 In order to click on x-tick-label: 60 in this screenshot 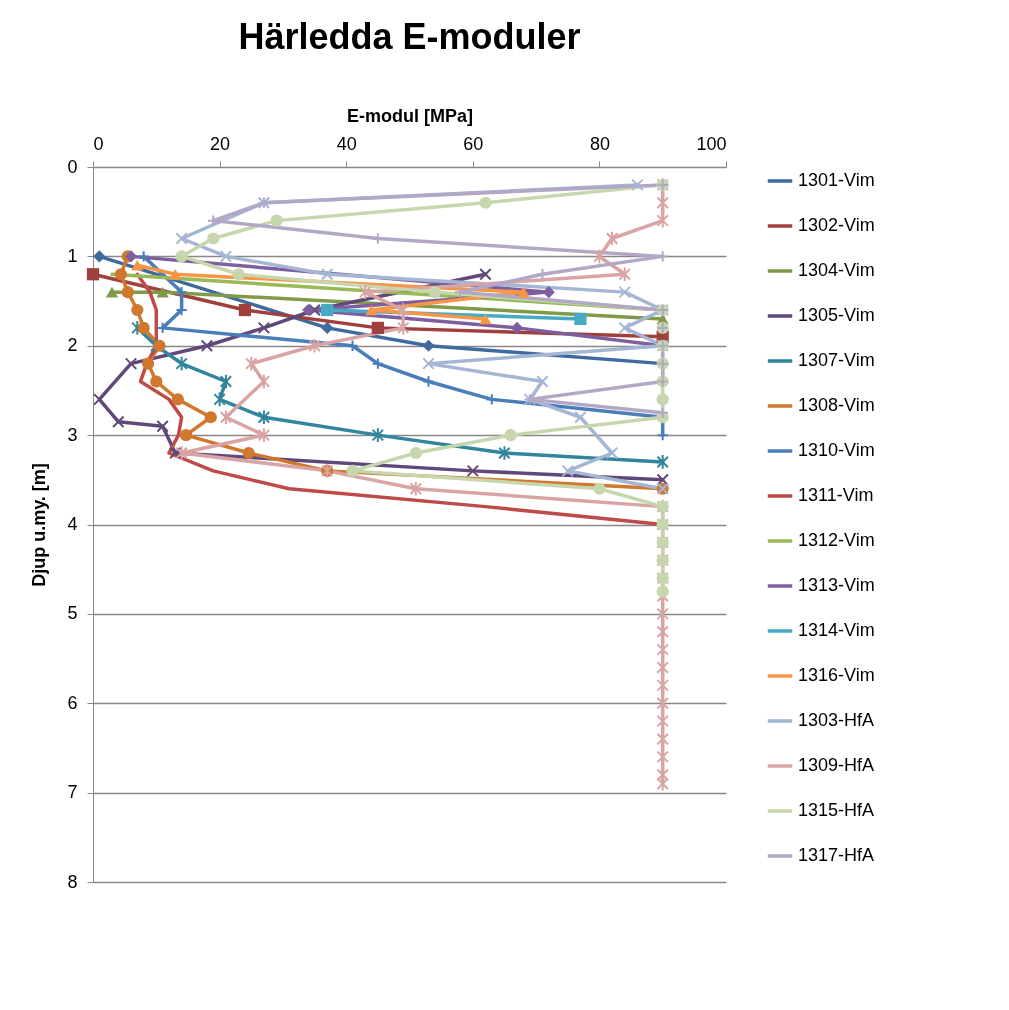, I will do `click(473, 143)`.